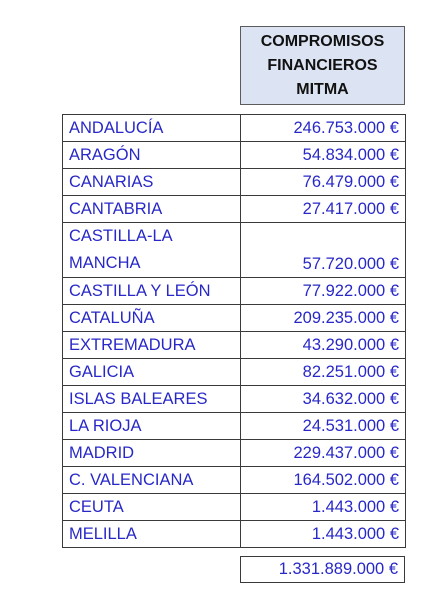  I want to click on table-row: MADRID 229.437.000 €, so click(234, 453).